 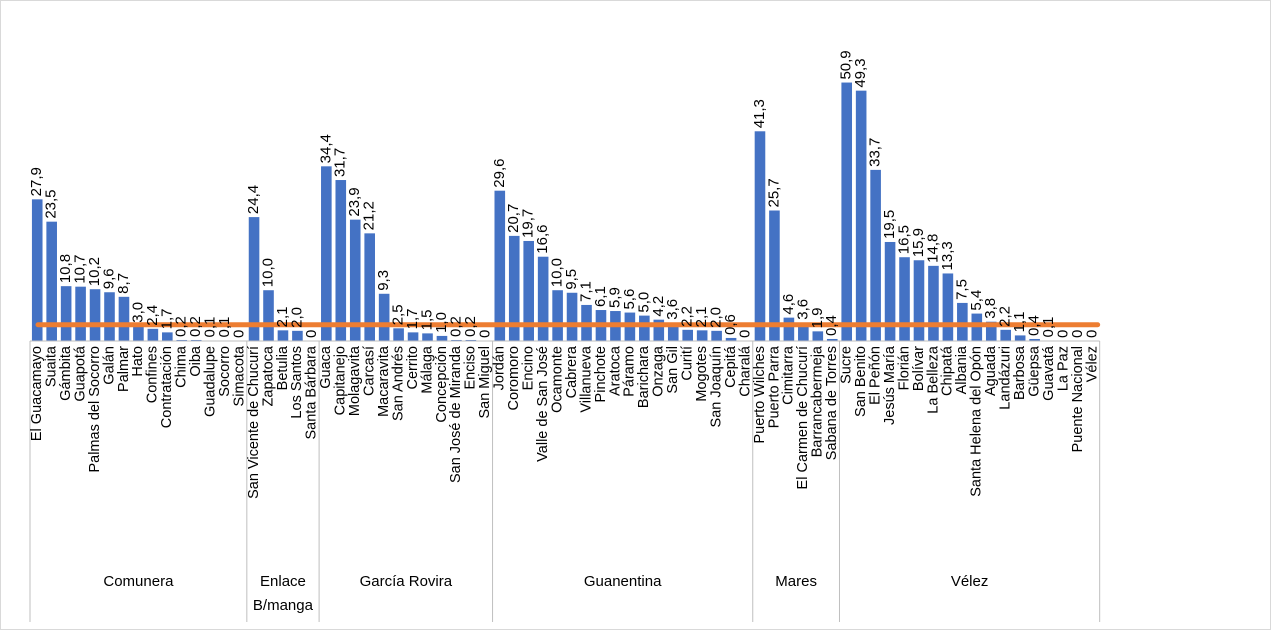 I want to click on value-label: 6,1, so click(x=600, y=296).